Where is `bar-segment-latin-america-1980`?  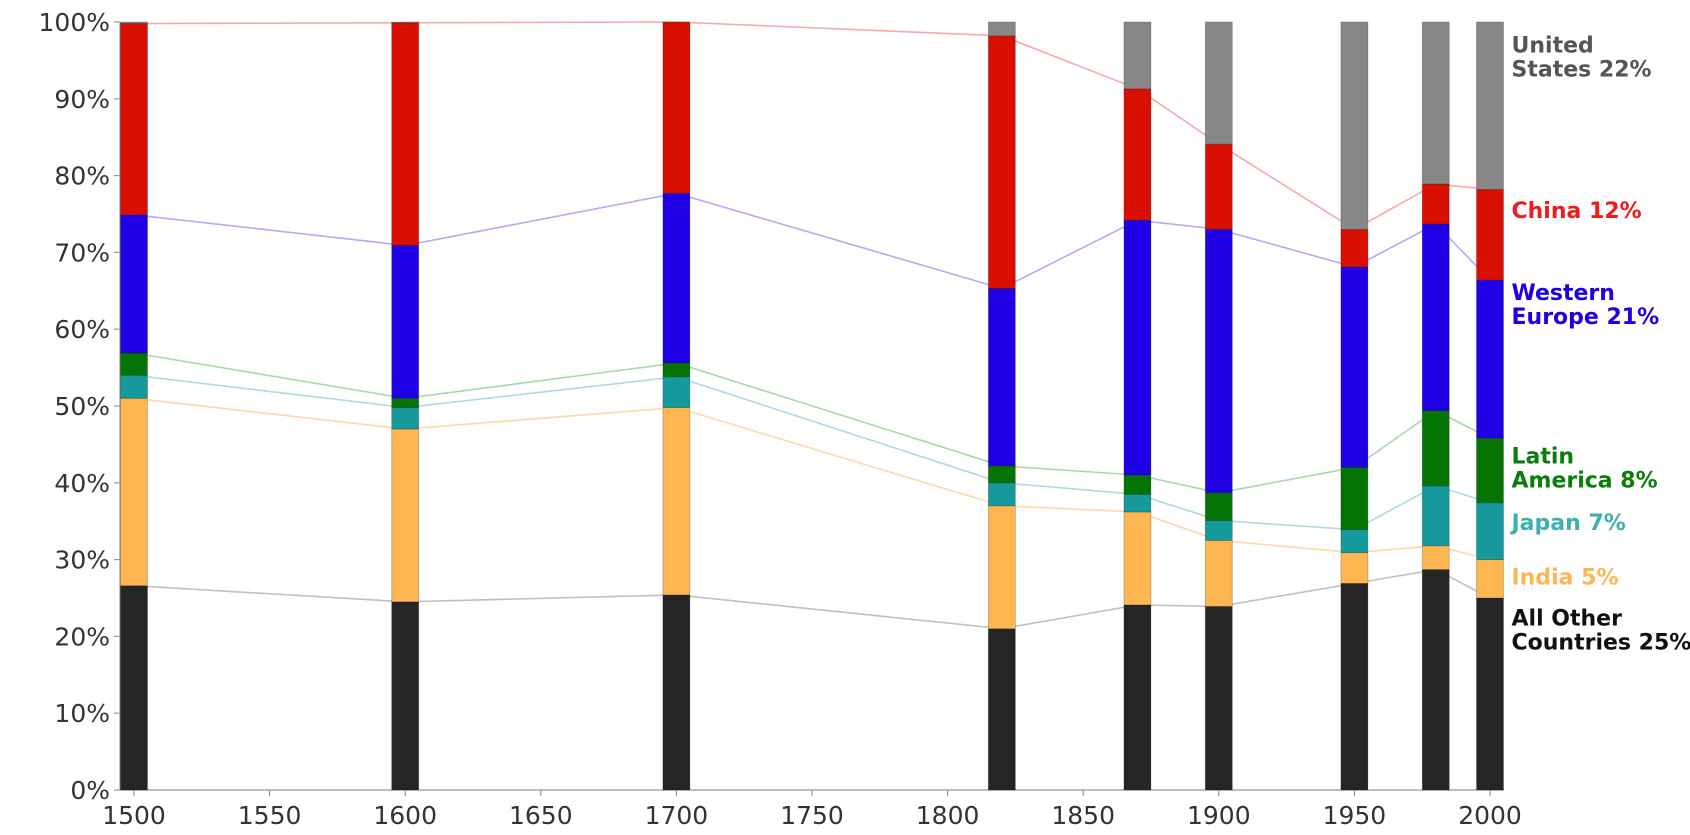 bar-segment-latin-america-1980 is located at coordinates (1435, 448).